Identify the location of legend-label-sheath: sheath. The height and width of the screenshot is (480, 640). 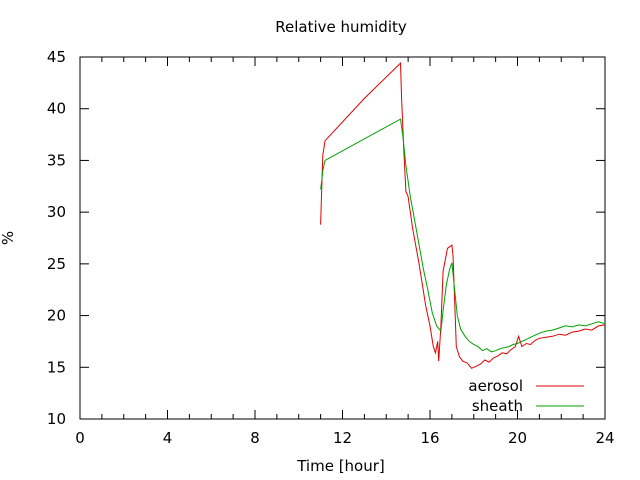
(497, 406).